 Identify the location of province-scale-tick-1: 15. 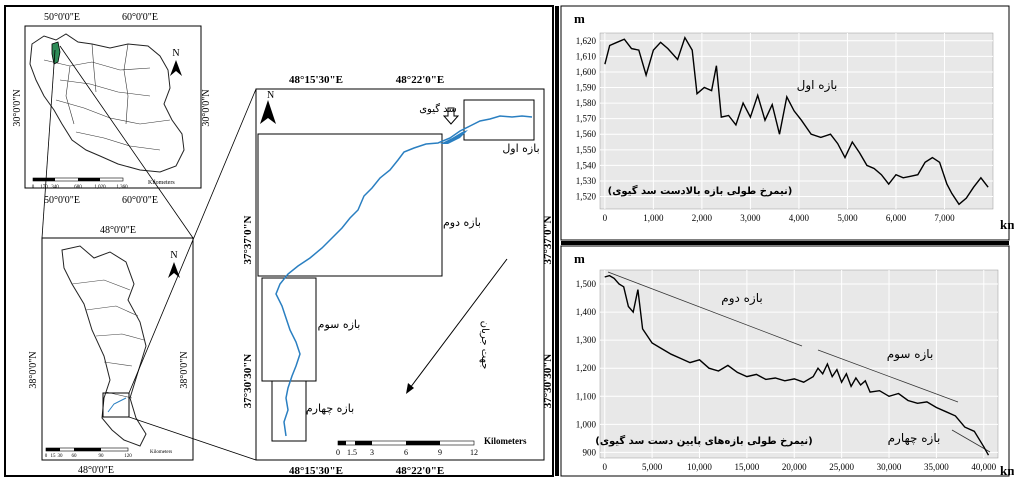
(54, 456).